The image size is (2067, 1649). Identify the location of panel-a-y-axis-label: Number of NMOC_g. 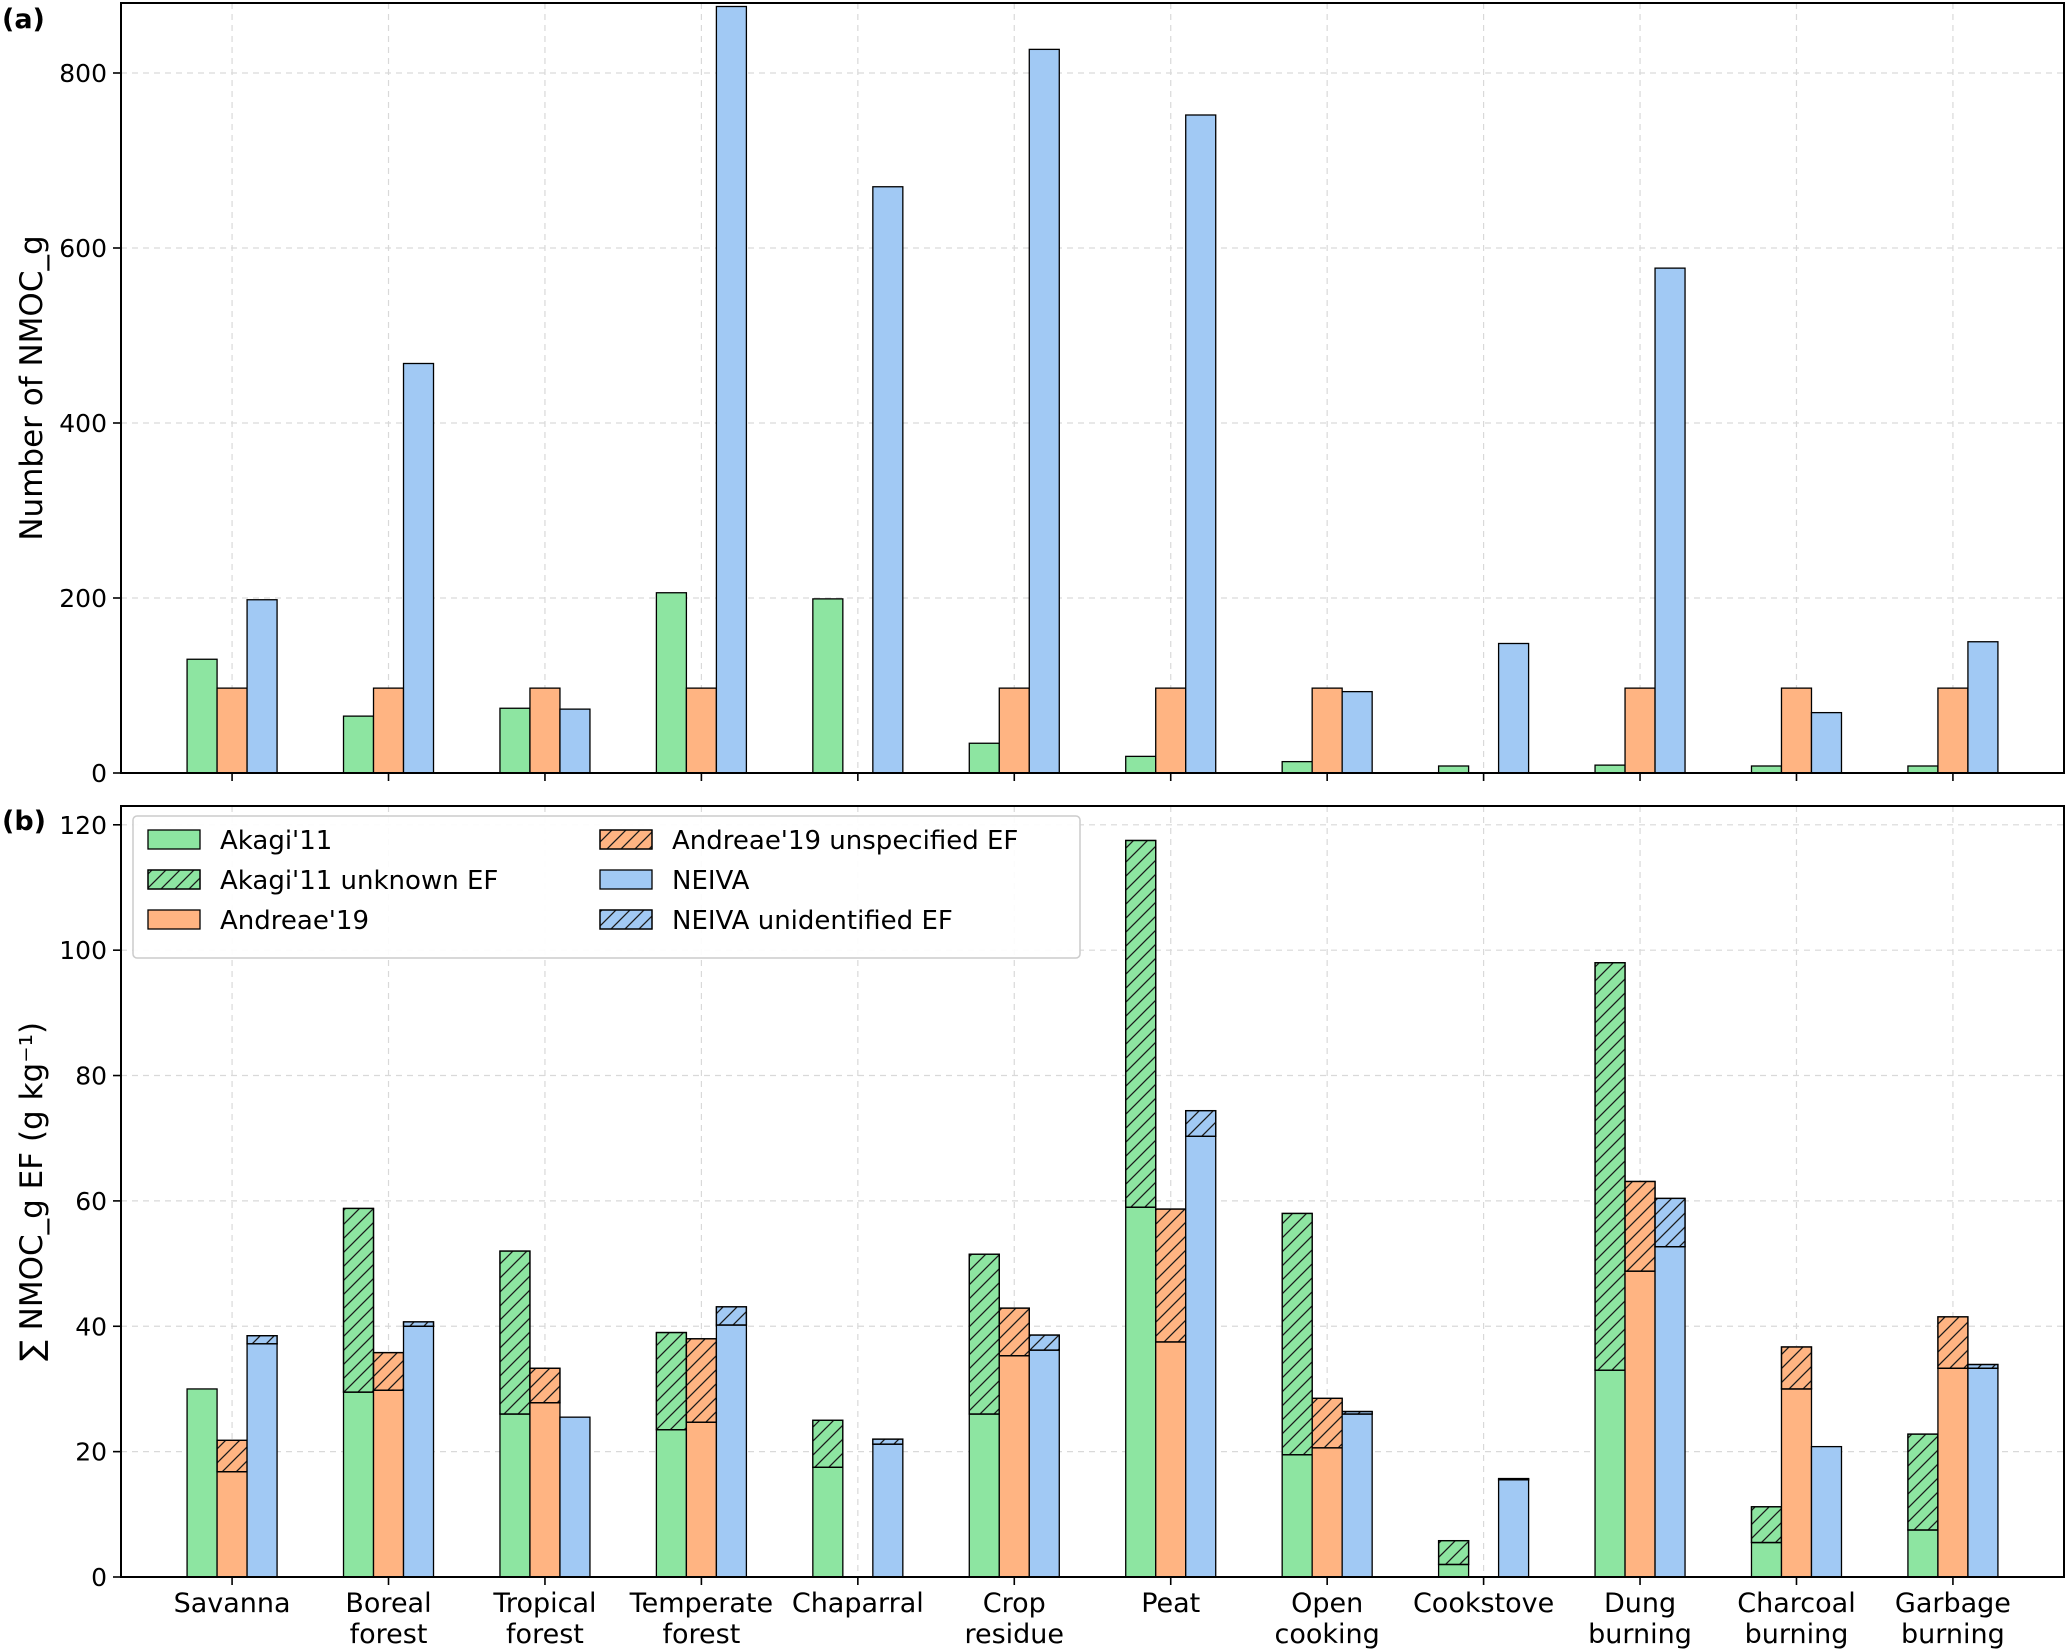
(32, 387).